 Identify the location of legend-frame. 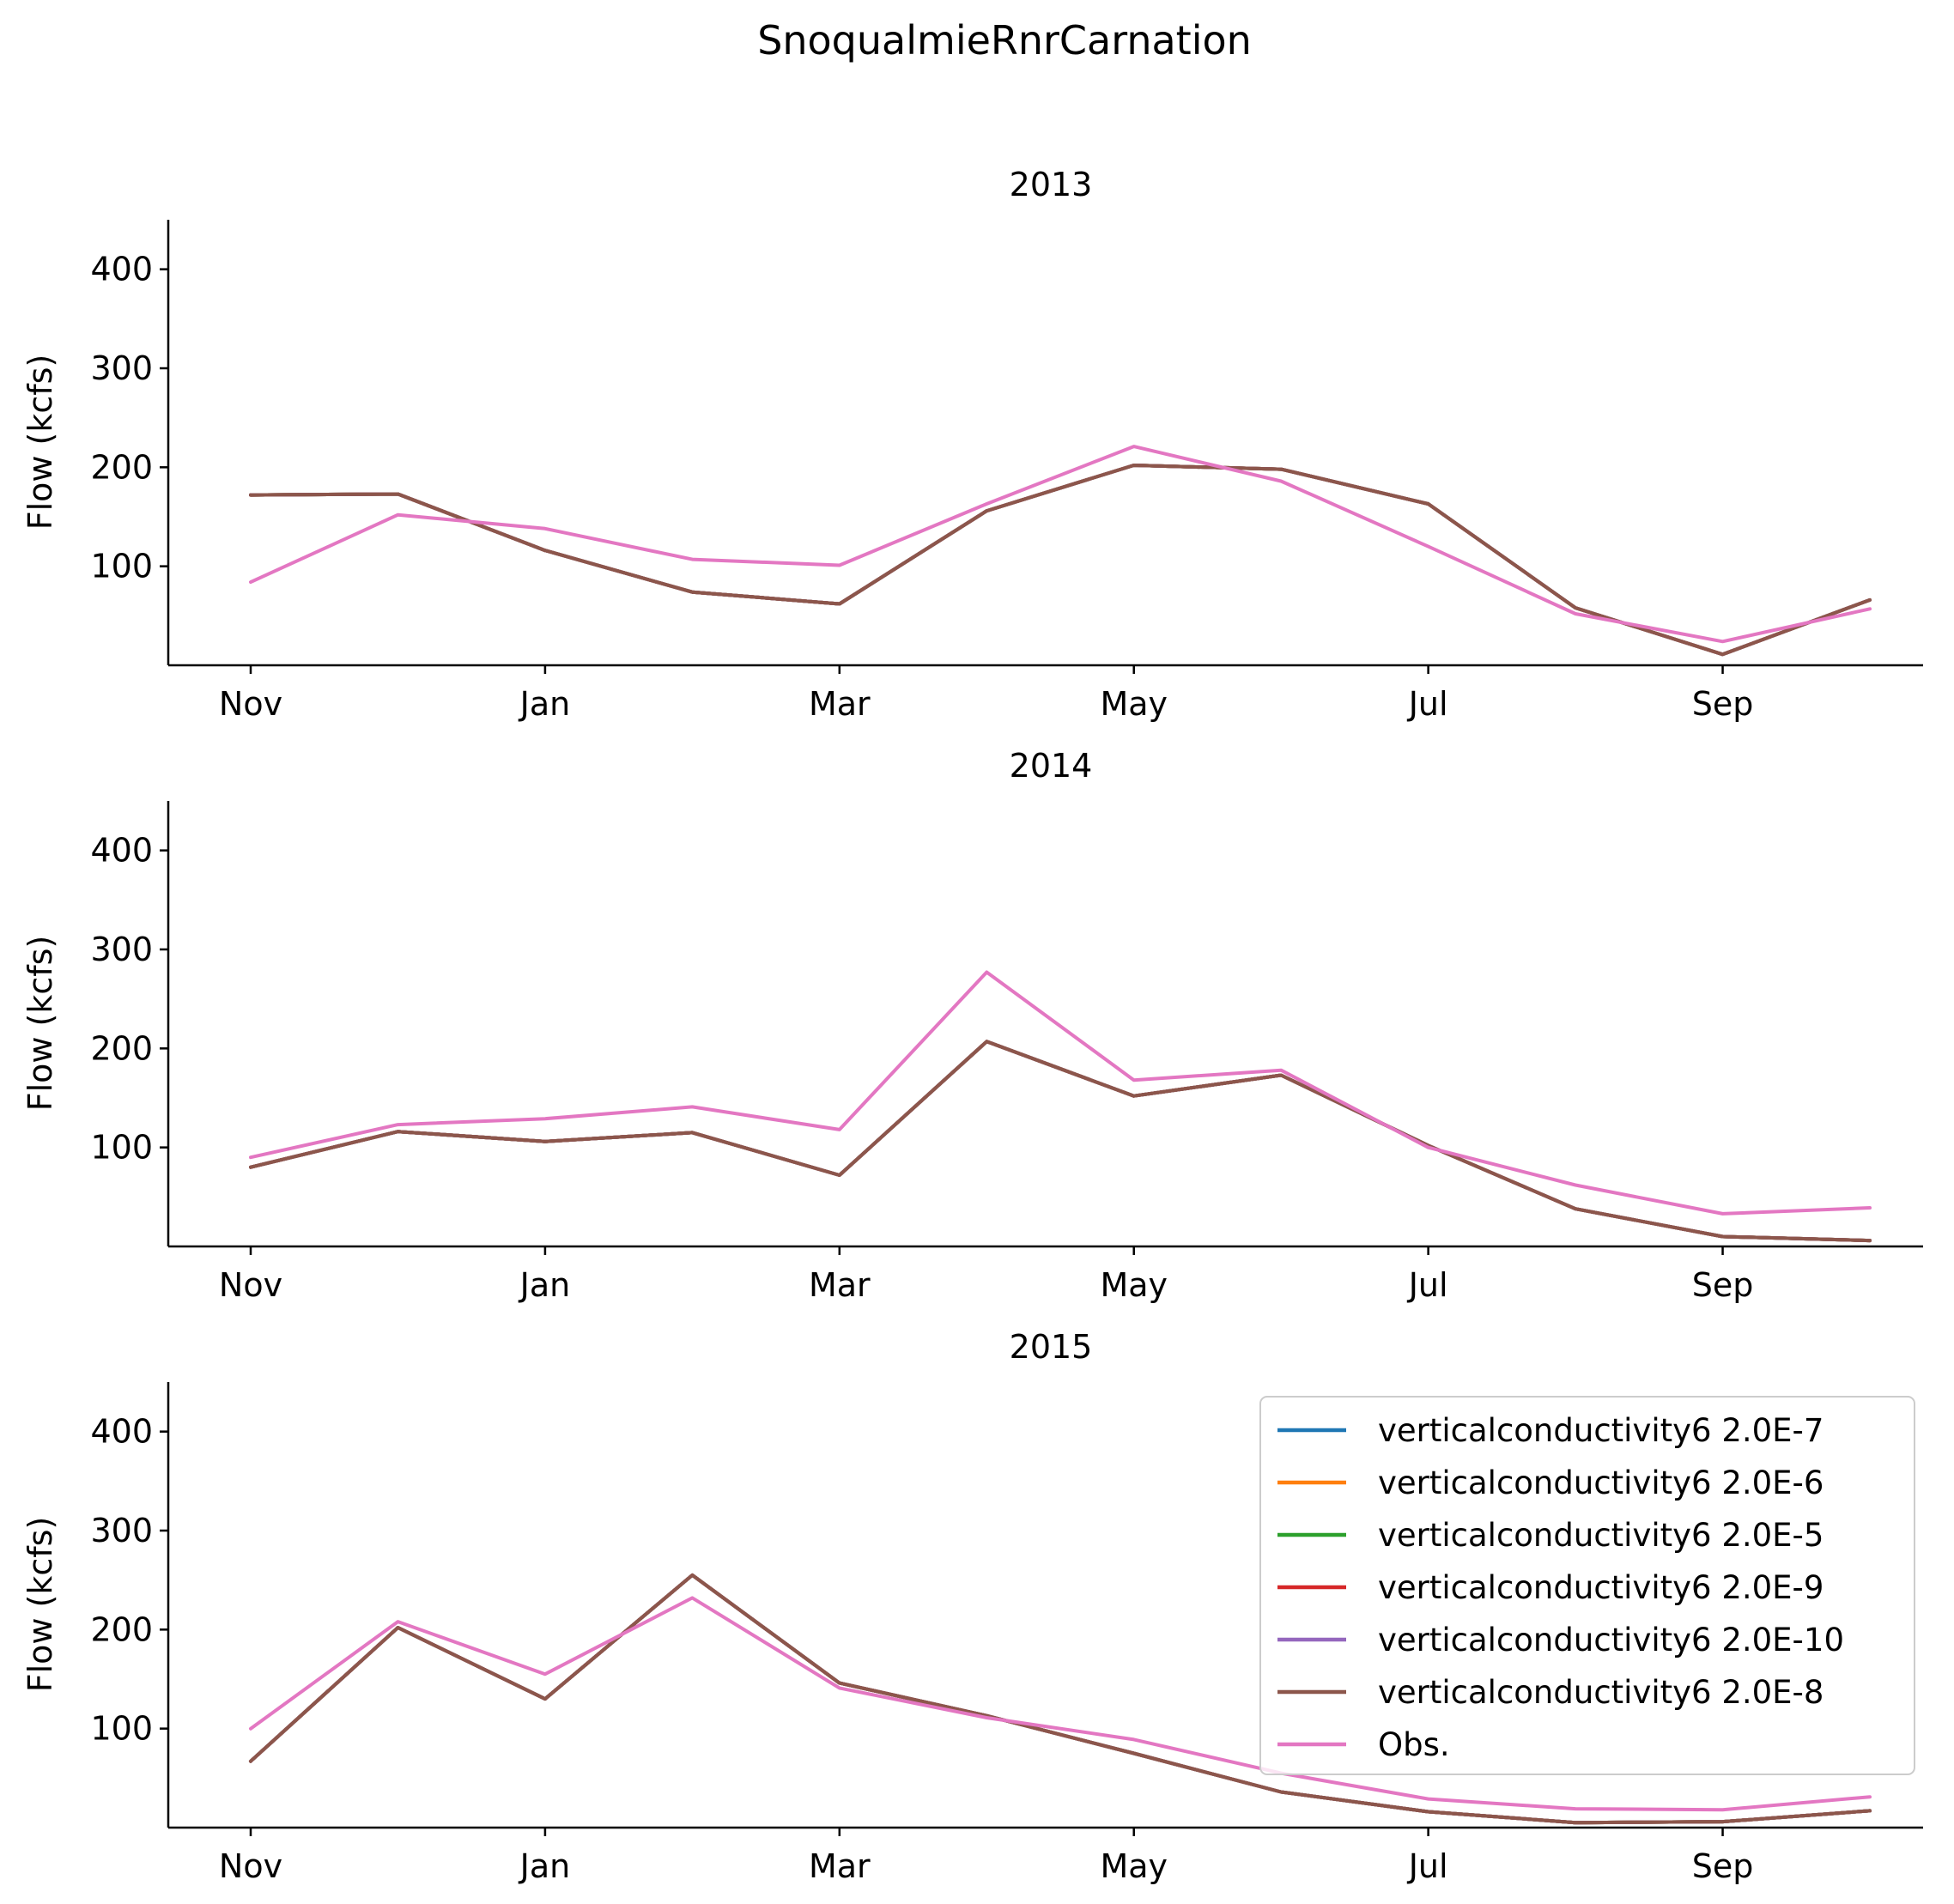
(1587, 1586).